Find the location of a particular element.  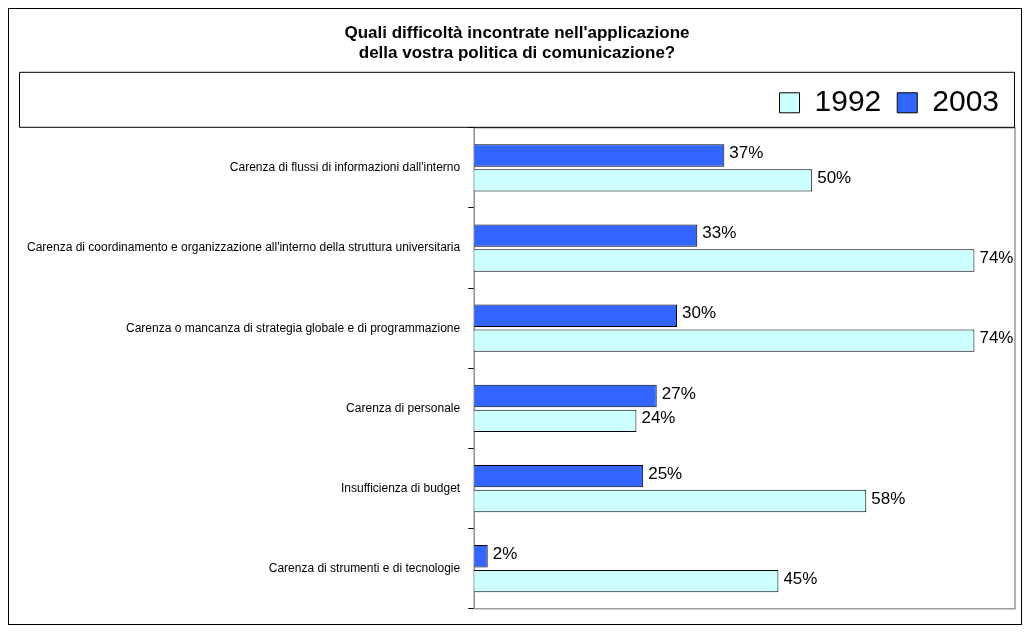

data-label: 45% is located at coordinates (800, 578).